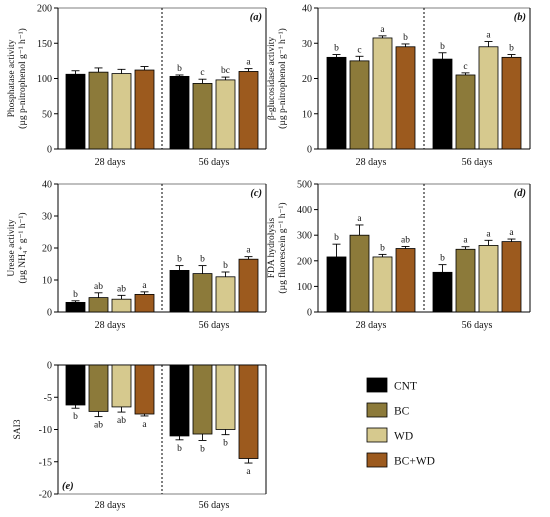  I want to click on y-tick-label: 400, so click(304, 210).